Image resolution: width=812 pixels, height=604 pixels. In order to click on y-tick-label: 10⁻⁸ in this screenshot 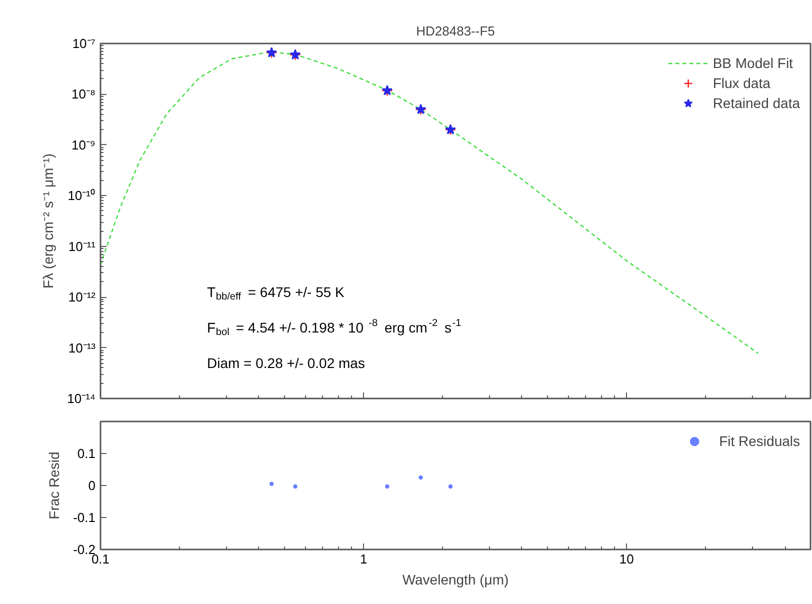, I will do `click(84, 94)`.